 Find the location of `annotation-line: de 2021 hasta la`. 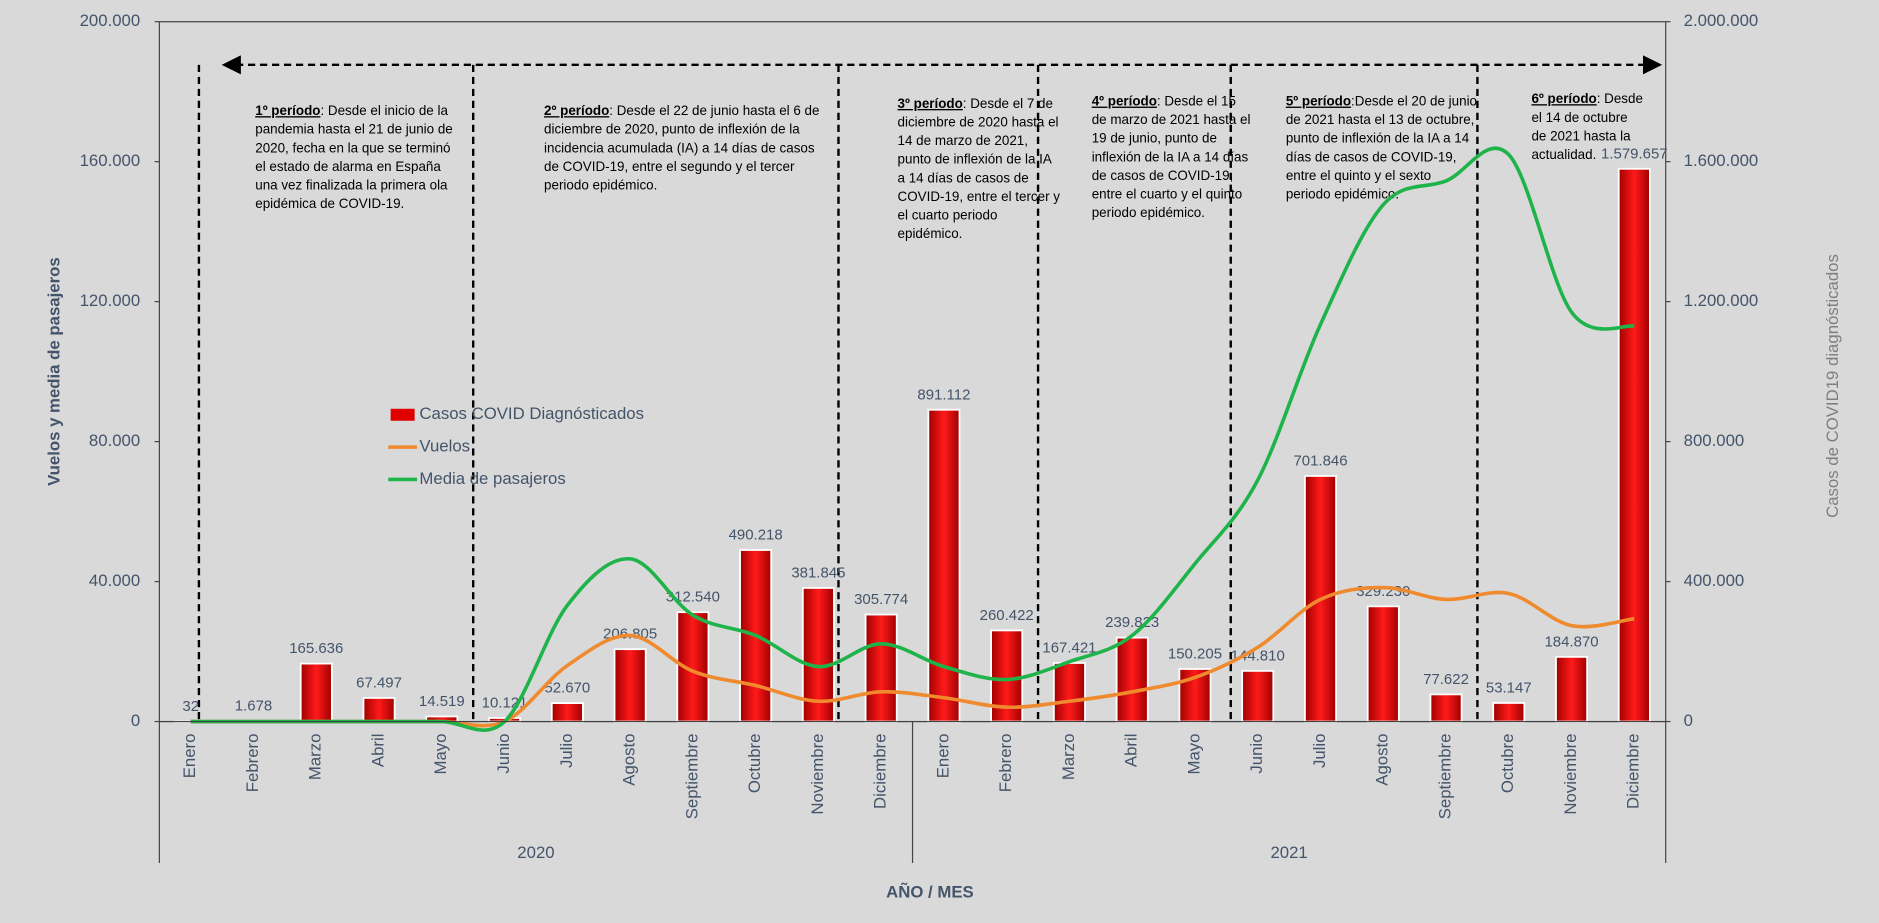

annotation-line: de 2021 hasta la is located at coordinates (1581, 135).